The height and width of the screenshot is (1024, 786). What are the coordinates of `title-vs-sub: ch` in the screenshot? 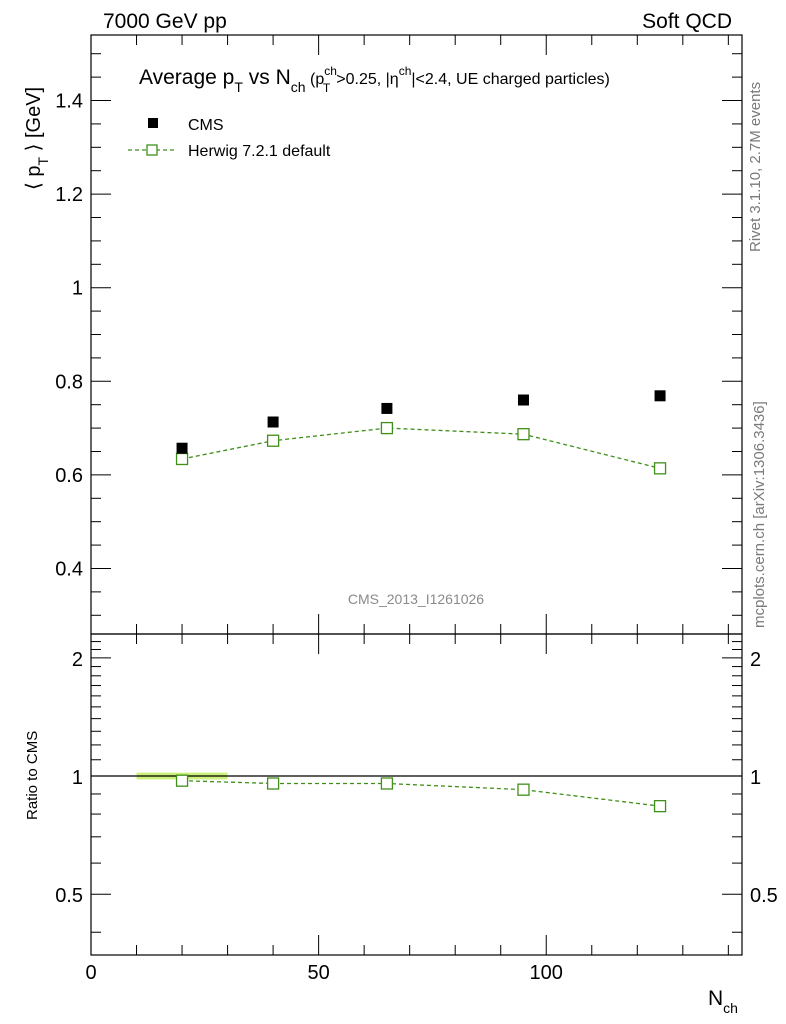 It's located at (298, 87).